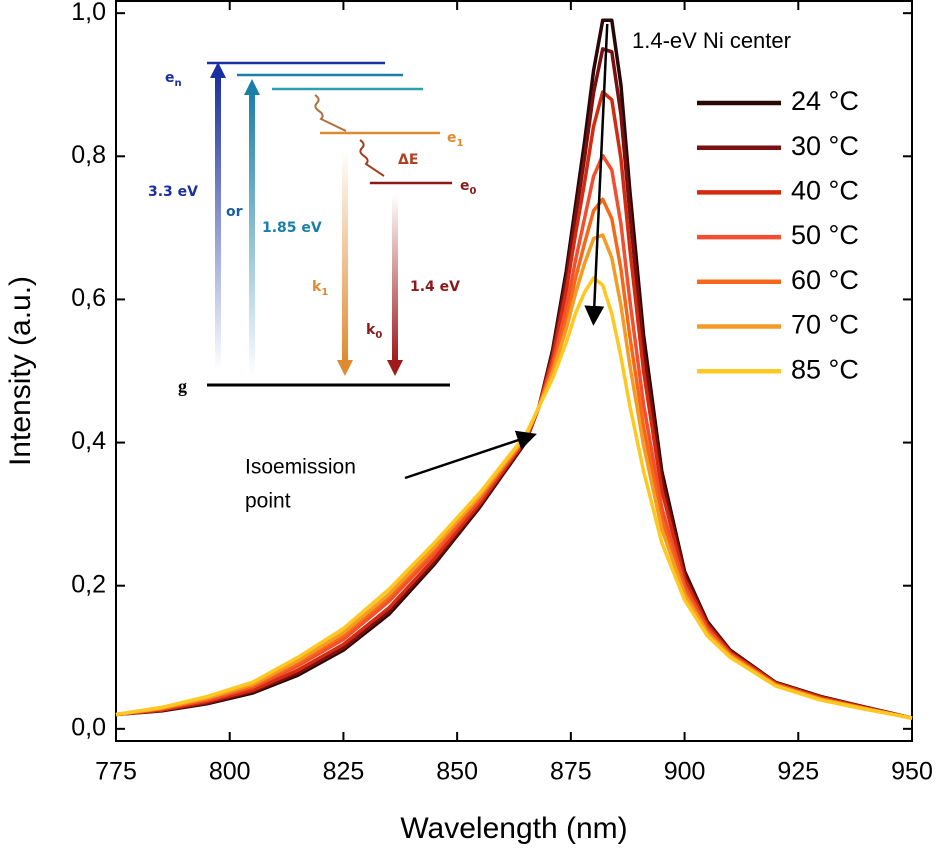  I want to click on y-tick-label: 1,0, so click(88, 13).